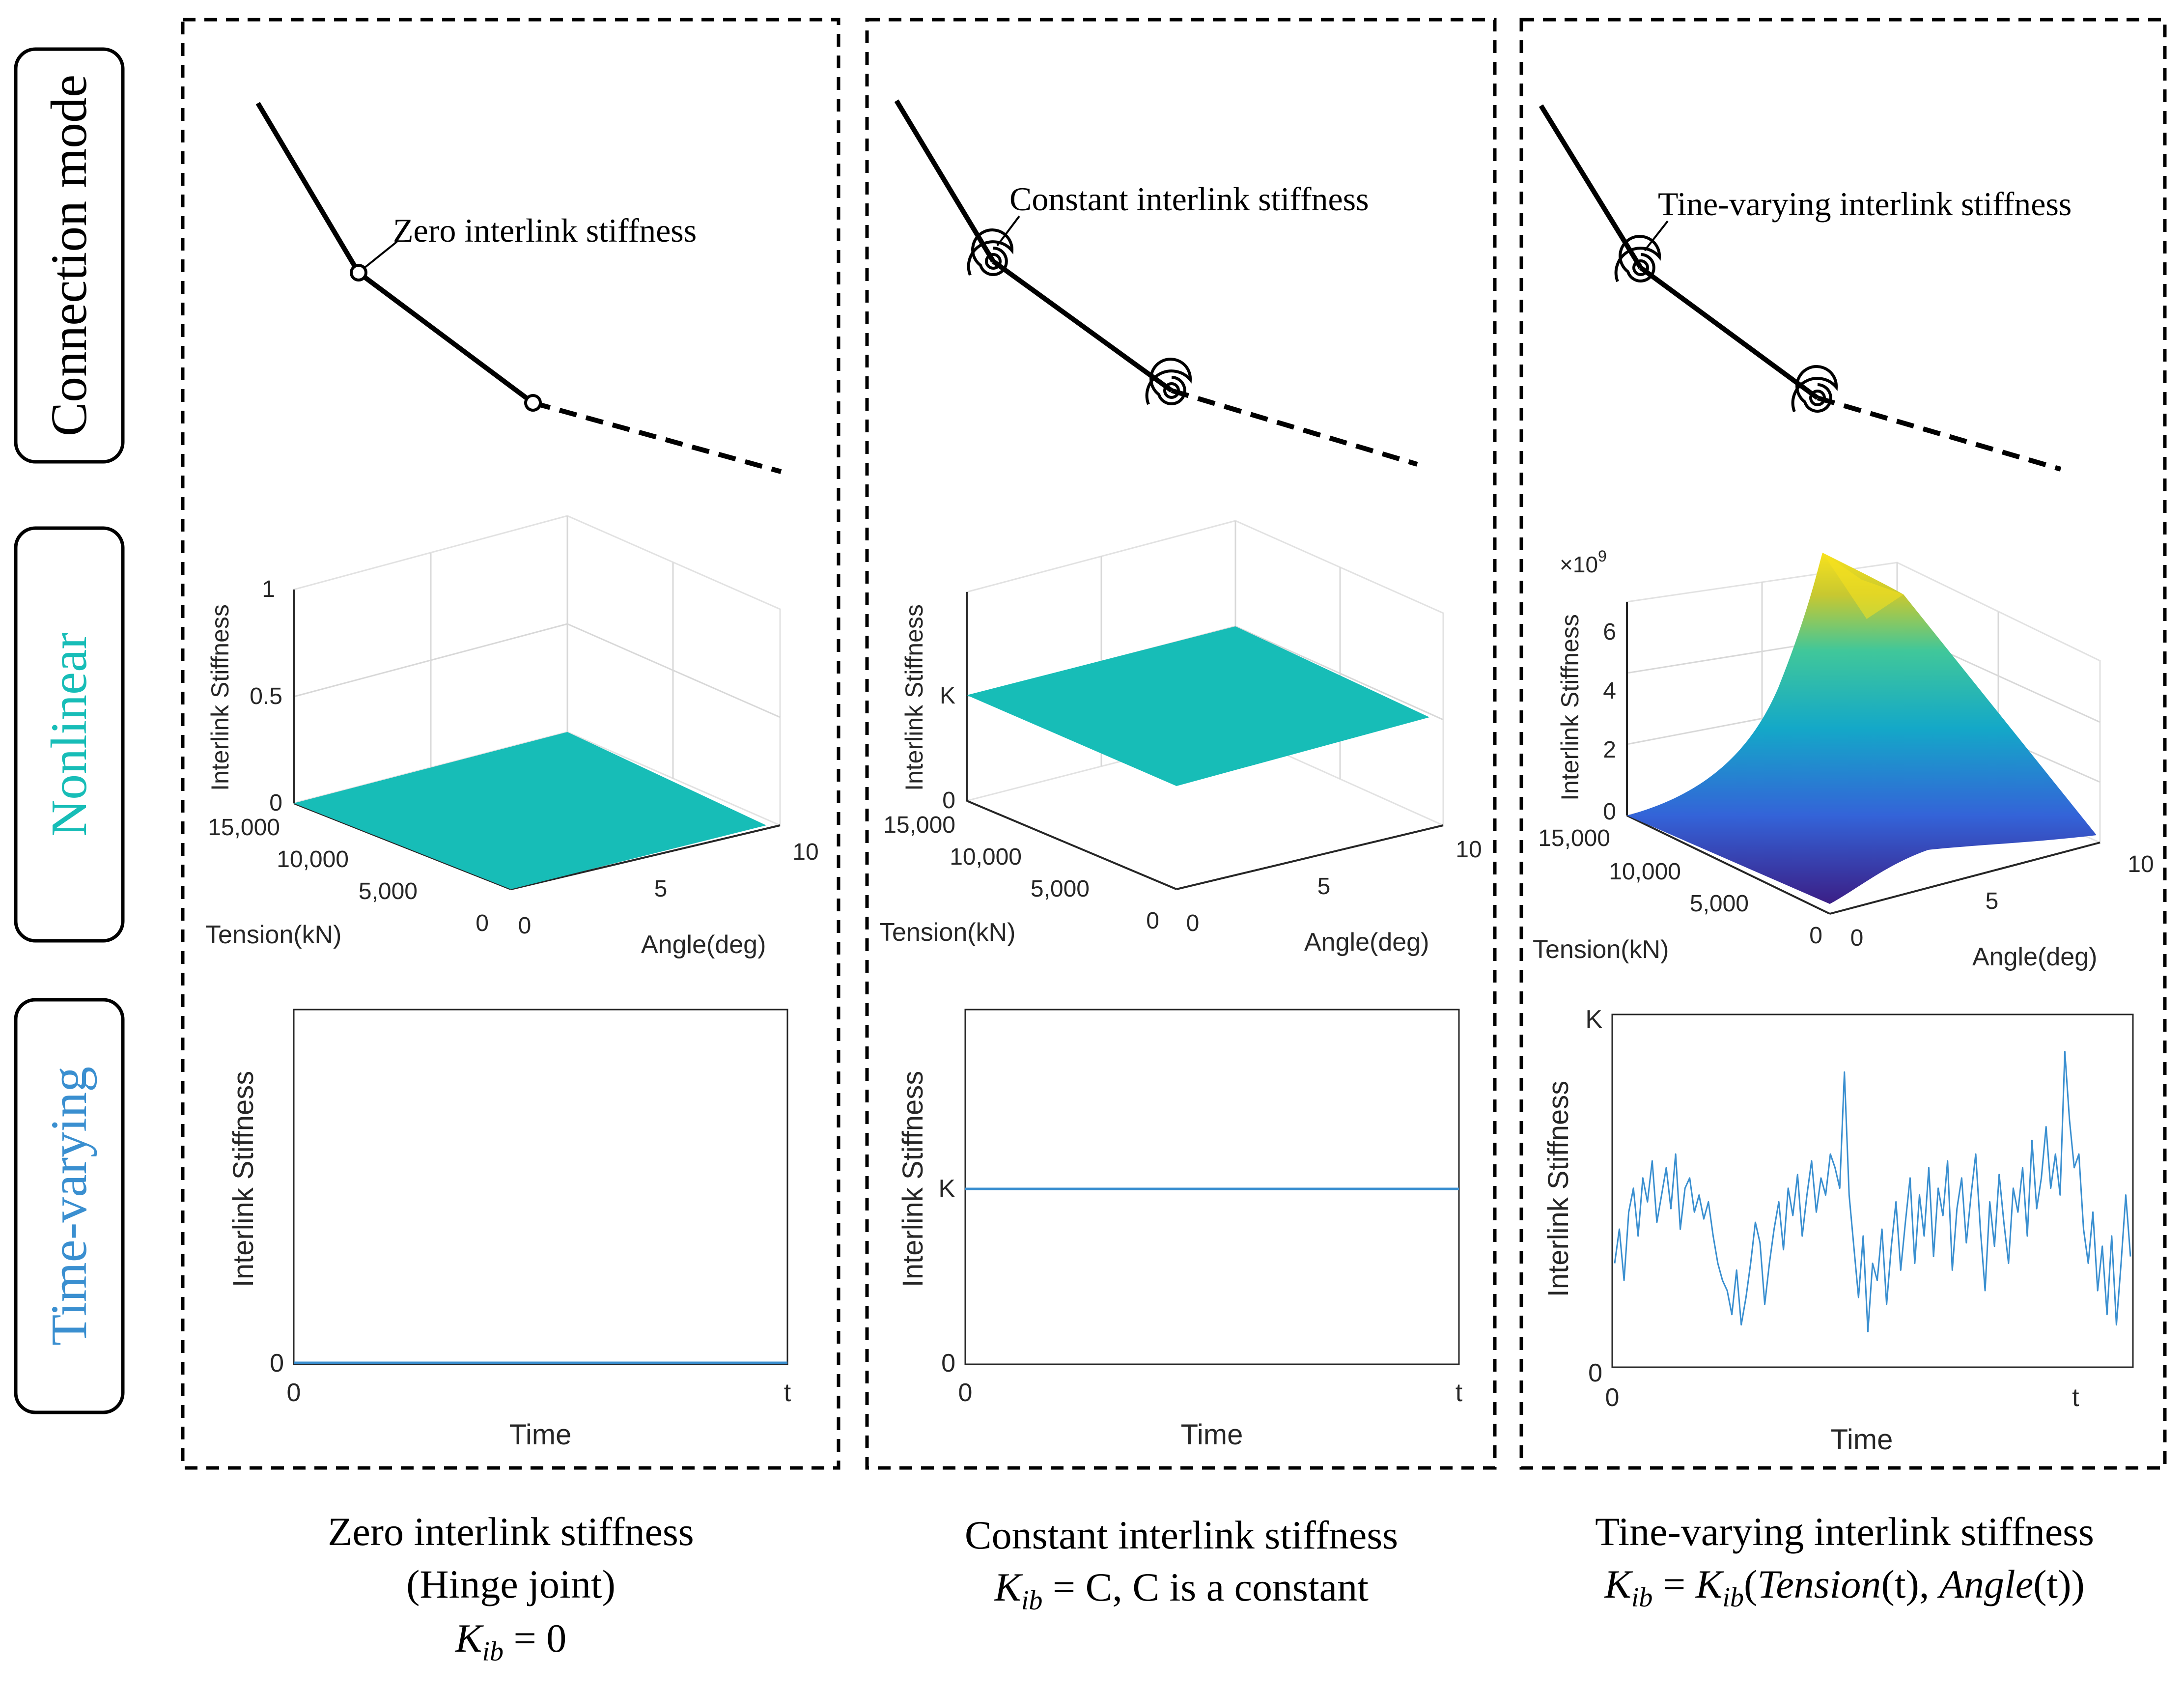 Image resolution: width=2184 pixels, height=1689 pixels. What do you see at coordinates (947, 696) in the screenshot?
I see `z-tick: K` at bounding box center [947, 696].